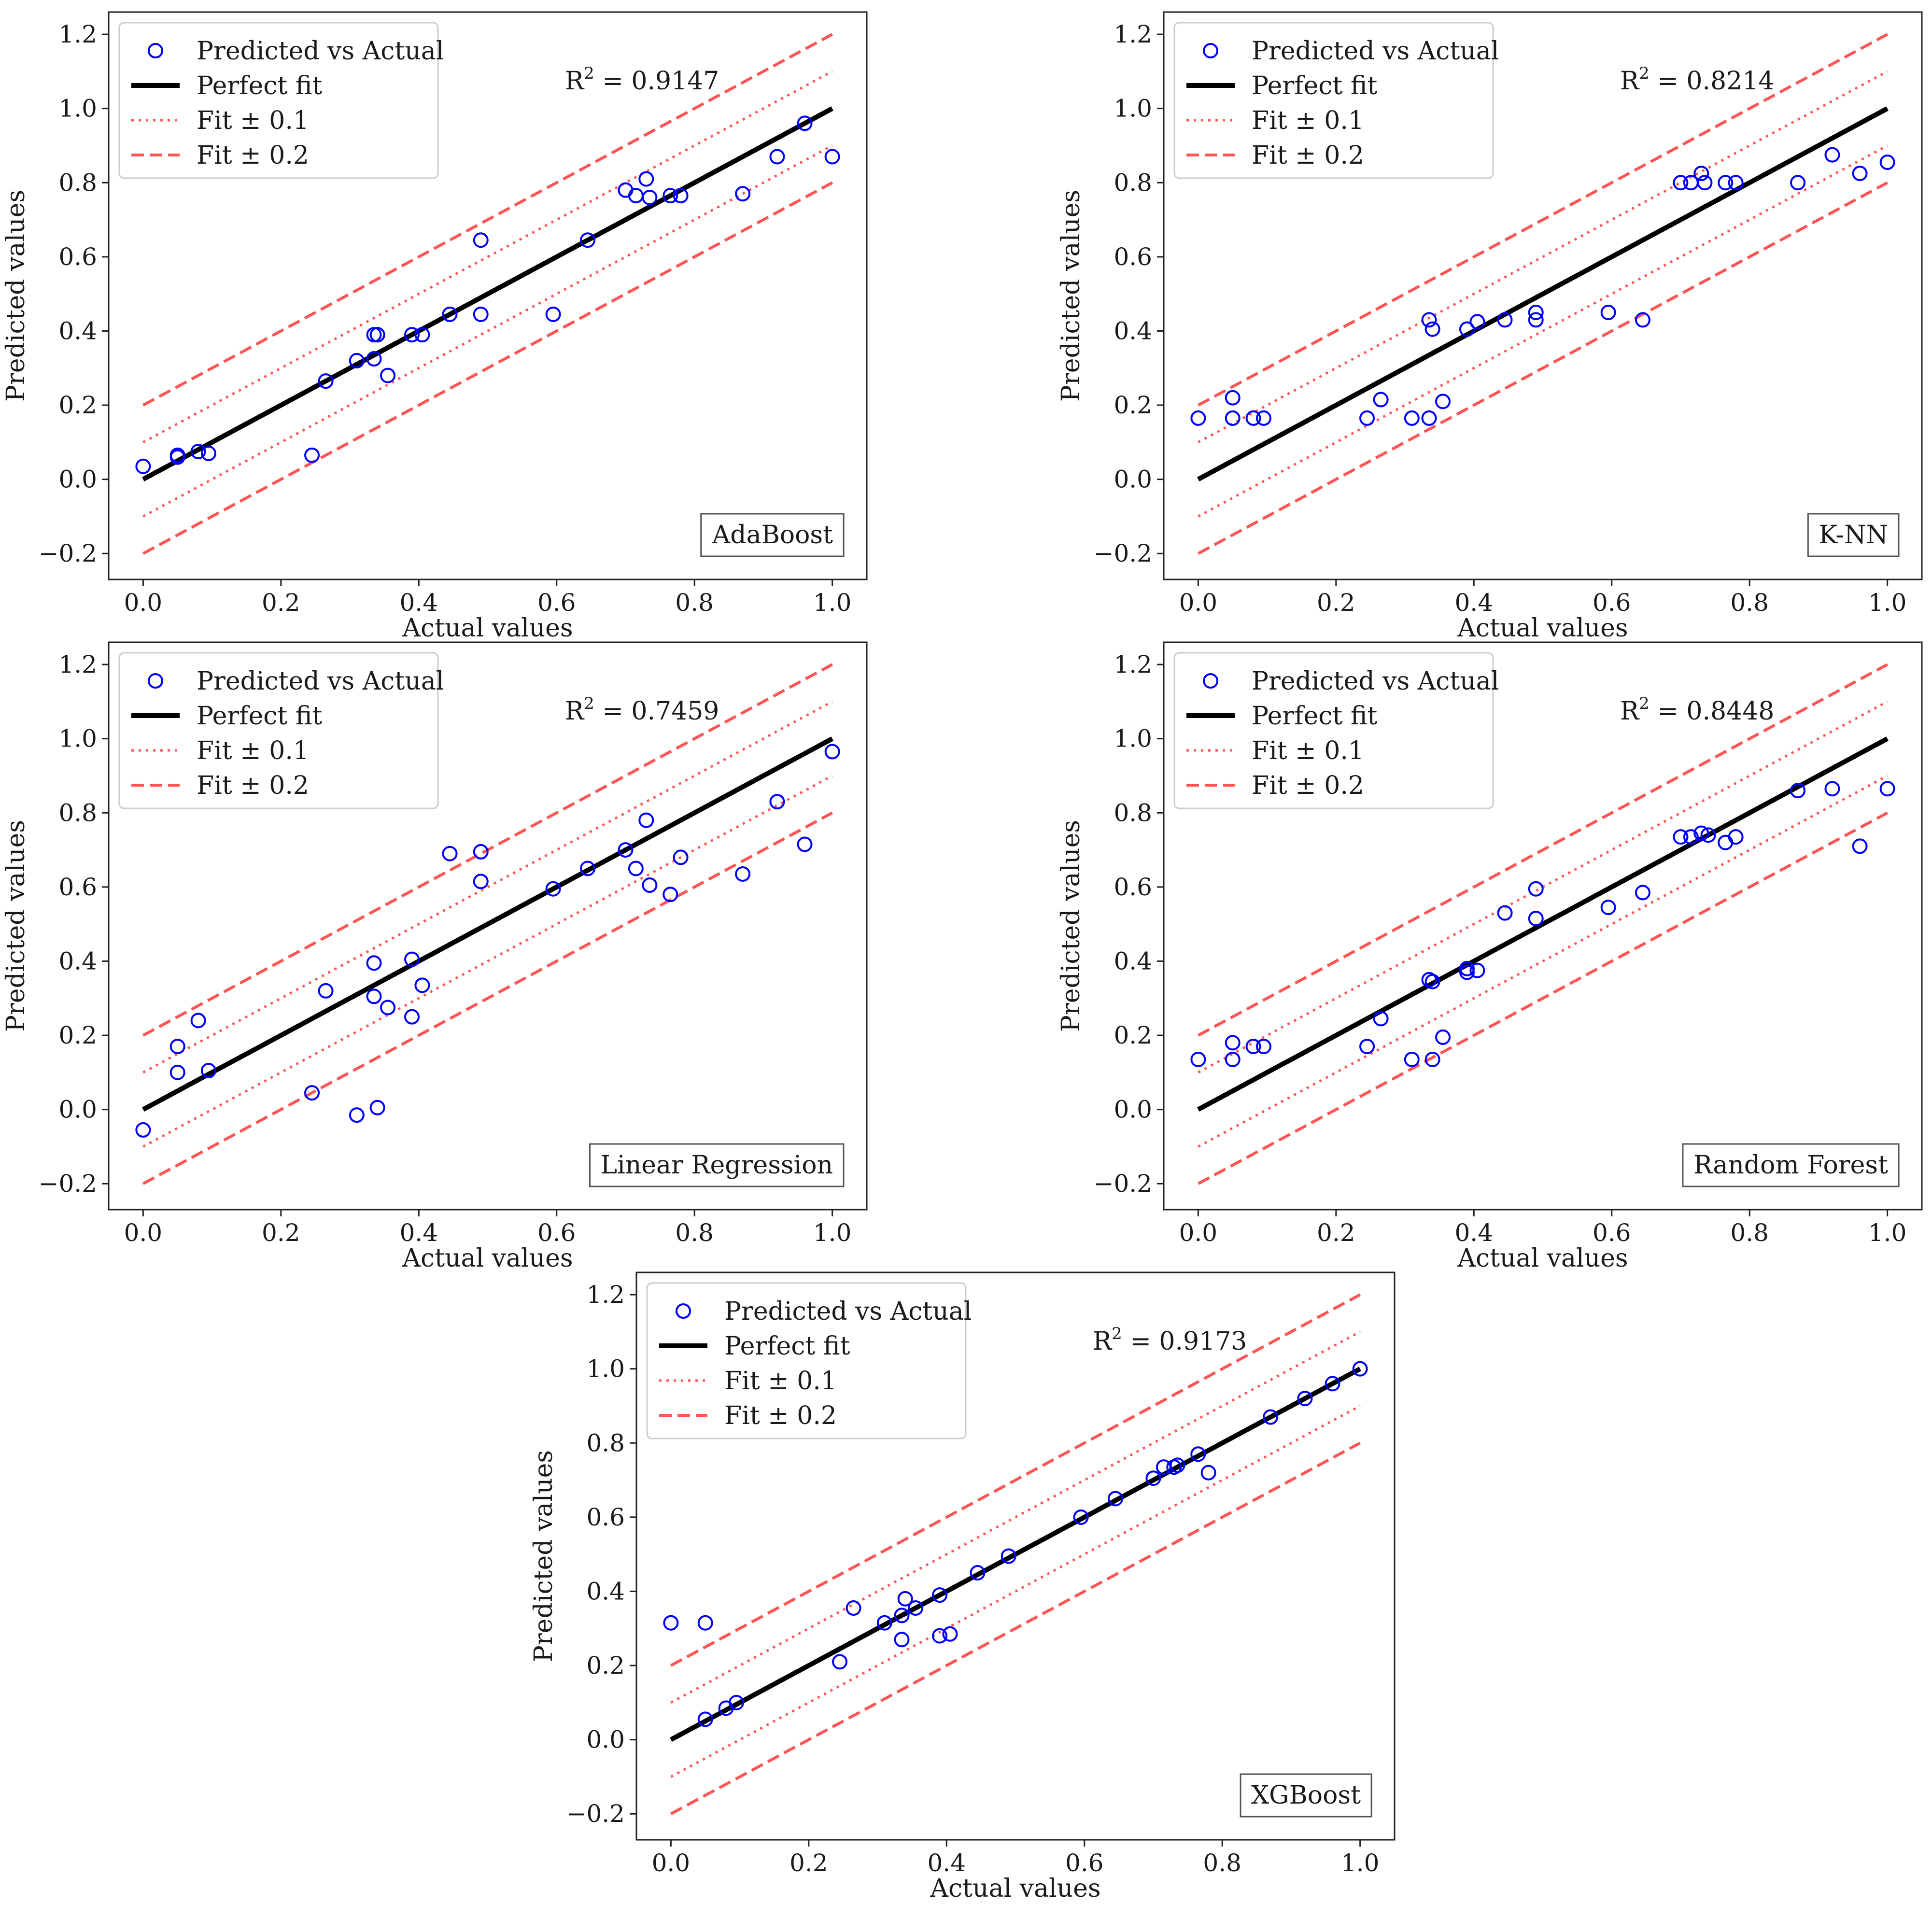 Image resolution: width=1932 pixels, height=1905 pixels. What do you see at coordinates (1543, 961) in the screenshot?
I see `fit-minus-0-1-line` at bounding box center [1543, 961].